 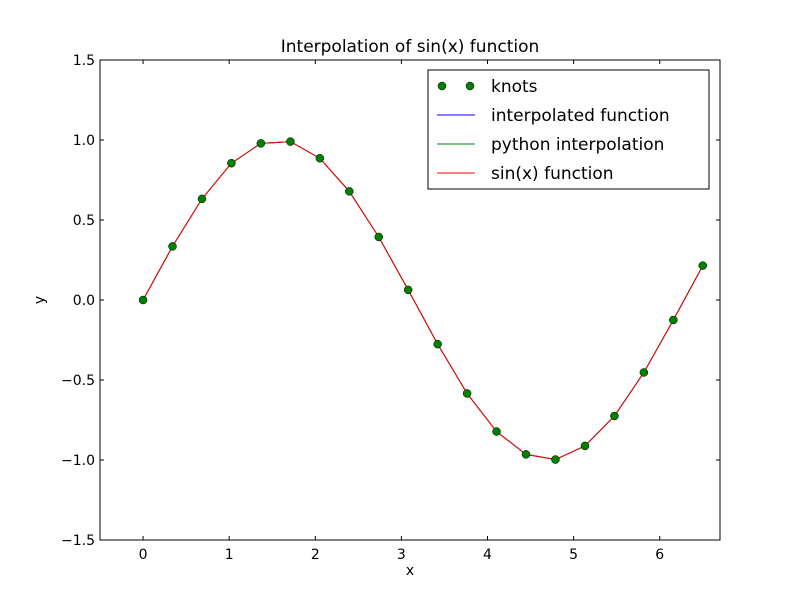 I want to click on x-axis-label: x, so click(x=410, y=571).